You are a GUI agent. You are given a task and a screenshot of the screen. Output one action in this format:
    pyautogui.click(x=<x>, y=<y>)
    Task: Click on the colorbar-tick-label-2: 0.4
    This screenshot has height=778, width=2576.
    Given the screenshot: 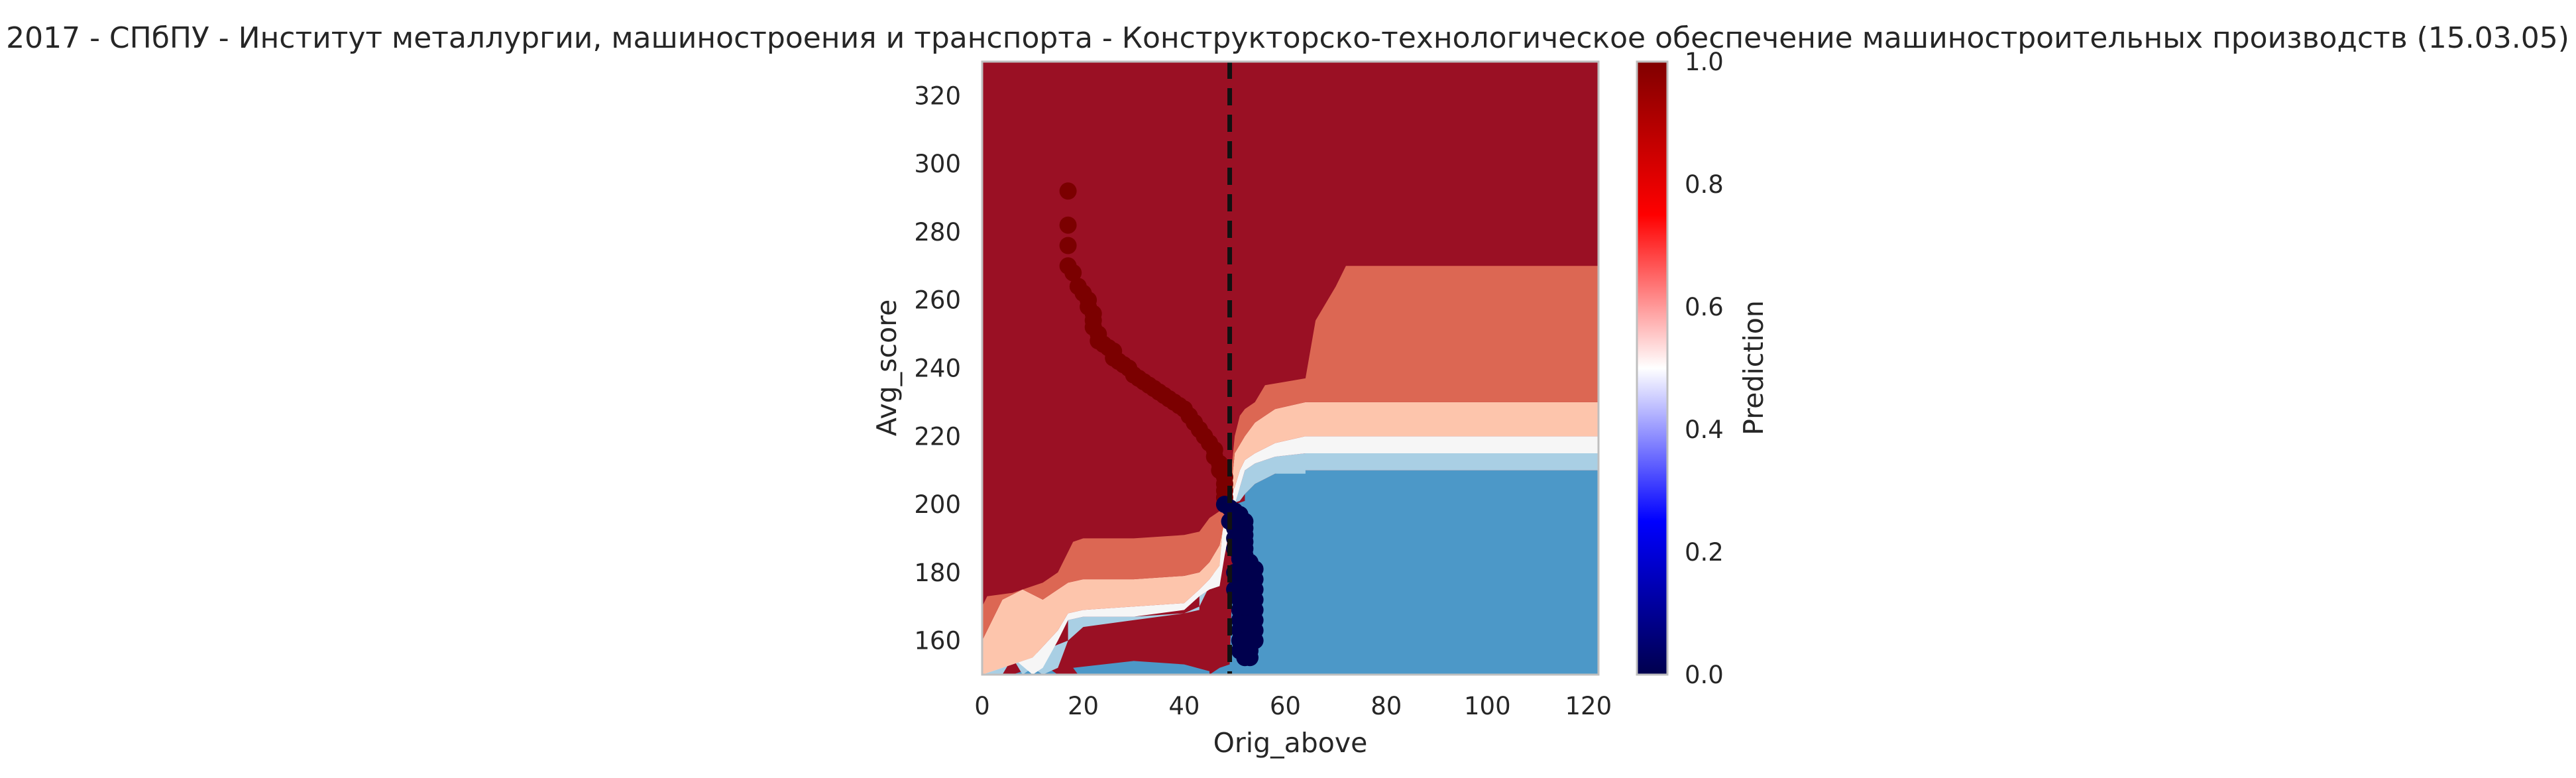 What is the action you would take?
    pyautogui.click(x=1705, y=430)
    